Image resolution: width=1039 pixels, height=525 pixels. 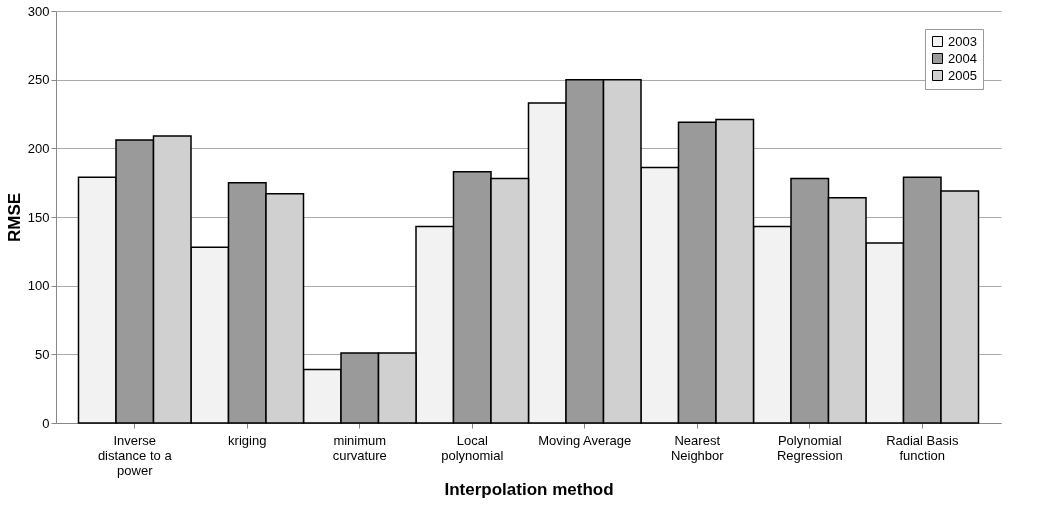 I want to click on y-tick-label: 250, so click(x=38, y=80).